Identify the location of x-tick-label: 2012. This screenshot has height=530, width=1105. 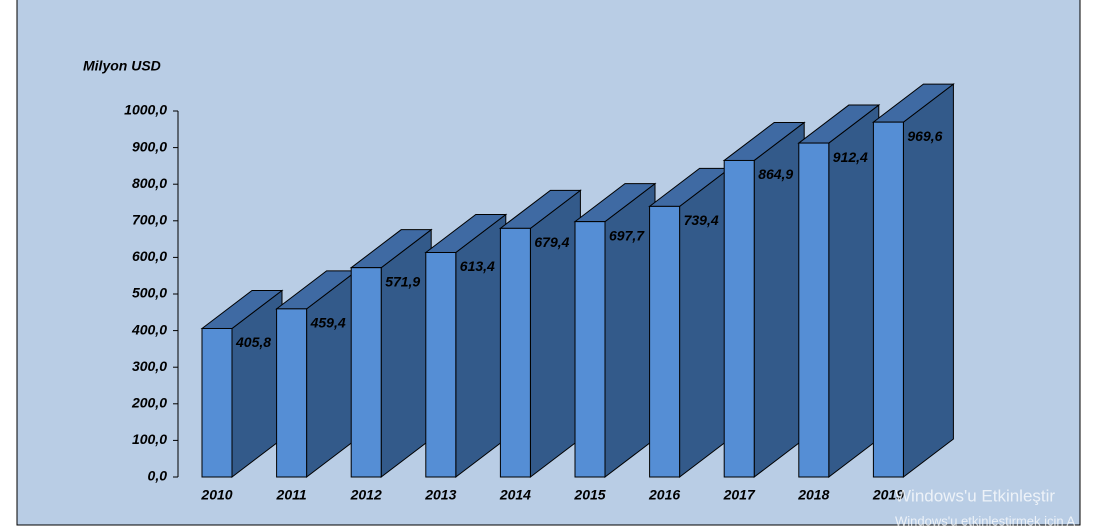
(366, 495).